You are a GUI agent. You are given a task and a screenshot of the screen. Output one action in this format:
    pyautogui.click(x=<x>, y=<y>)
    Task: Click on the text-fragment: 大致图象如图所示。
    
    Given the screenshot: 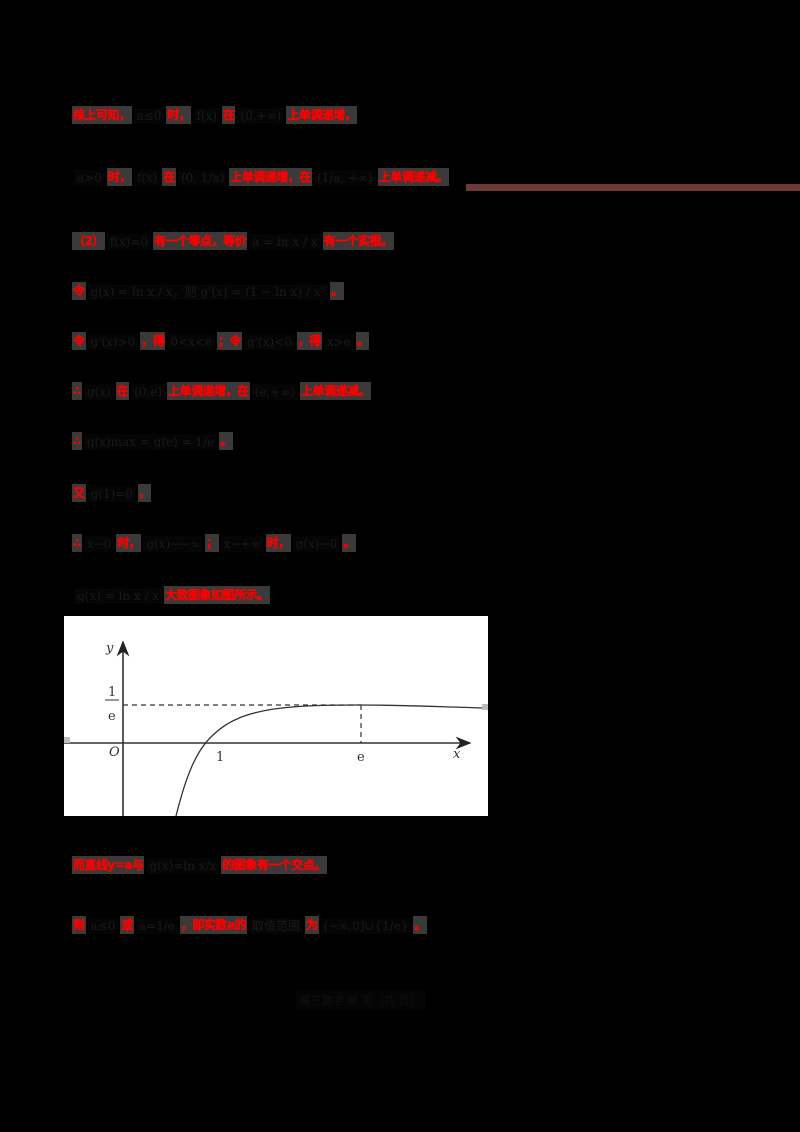 What is the action you would take?
    pyautogui.click(x=217, y=595)
    